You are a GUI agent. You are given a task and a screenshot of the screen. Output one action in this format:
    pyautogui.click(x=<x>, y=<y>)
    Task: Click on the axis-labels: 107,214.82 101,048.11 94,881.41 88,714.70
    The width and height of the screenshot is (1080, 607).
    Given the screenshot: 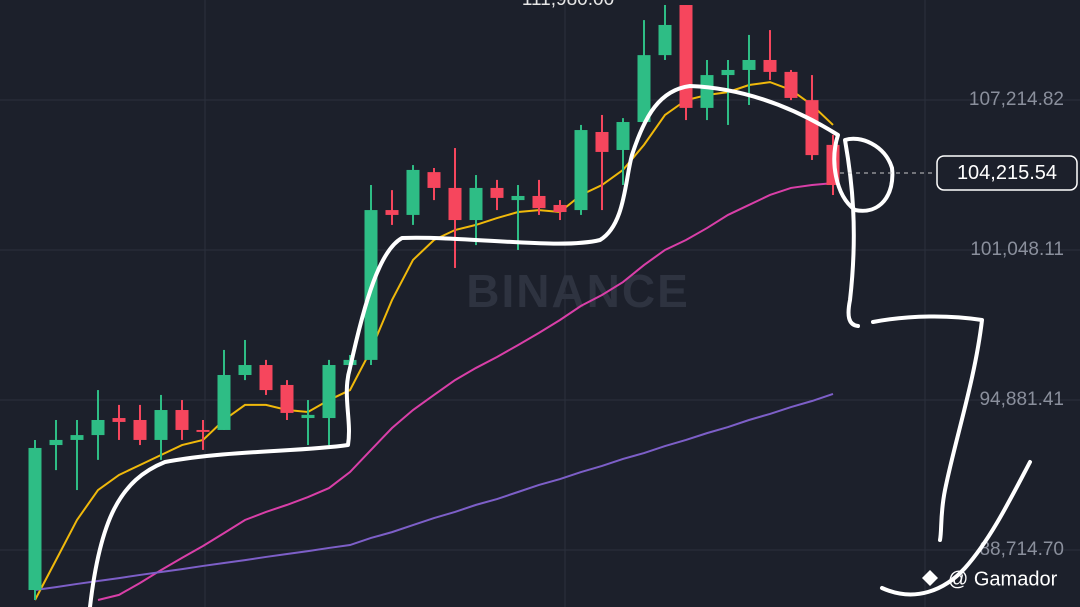 What is the action you would take?
    pyautogui.click(x=1016, y=324)
    